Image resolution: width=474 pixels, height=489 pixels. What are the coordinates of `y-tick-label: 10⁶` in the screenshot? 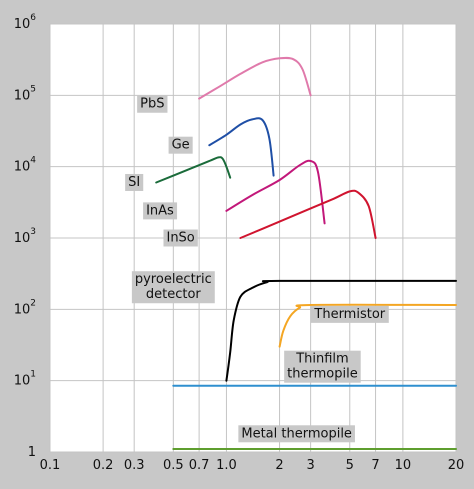 It's located at (25, 22).